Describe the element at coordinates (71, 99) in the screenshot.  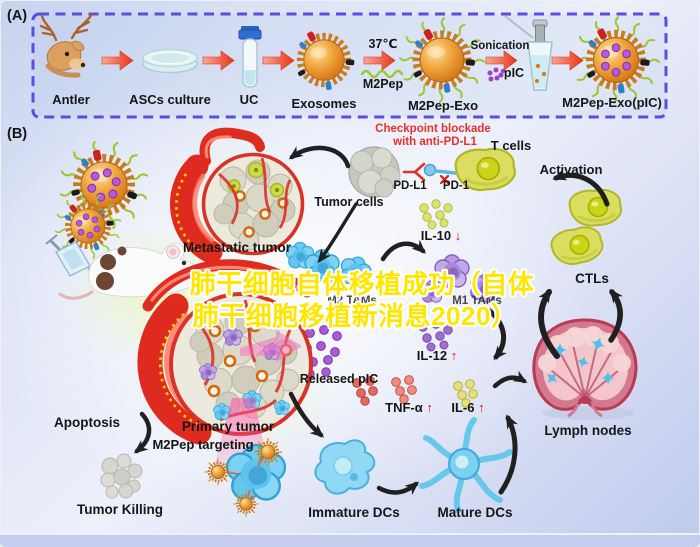
I see `label-antler: Antler` at that location.